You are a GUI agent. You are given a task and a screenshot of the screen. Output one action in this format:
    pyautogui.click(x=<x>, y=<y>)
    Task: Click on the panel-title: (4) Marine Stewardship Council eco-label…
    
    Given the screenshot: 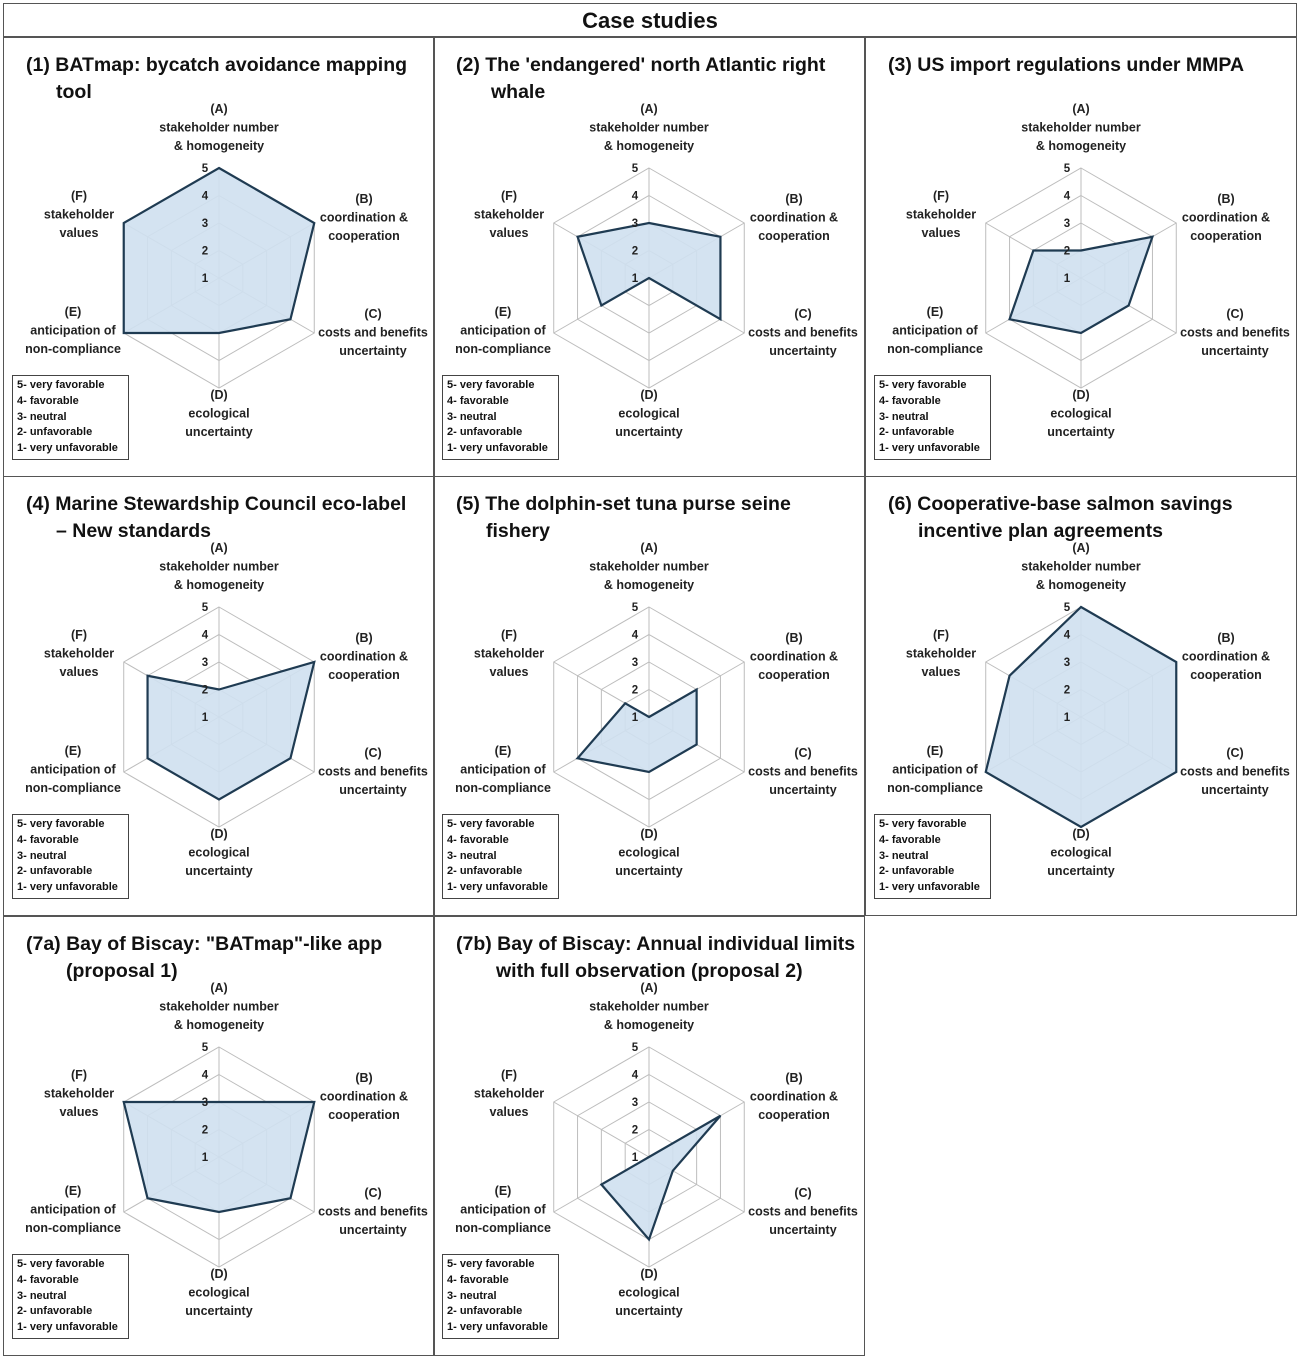 What is the action you would take?
    pyautogui.click(x=216, y=518)
    